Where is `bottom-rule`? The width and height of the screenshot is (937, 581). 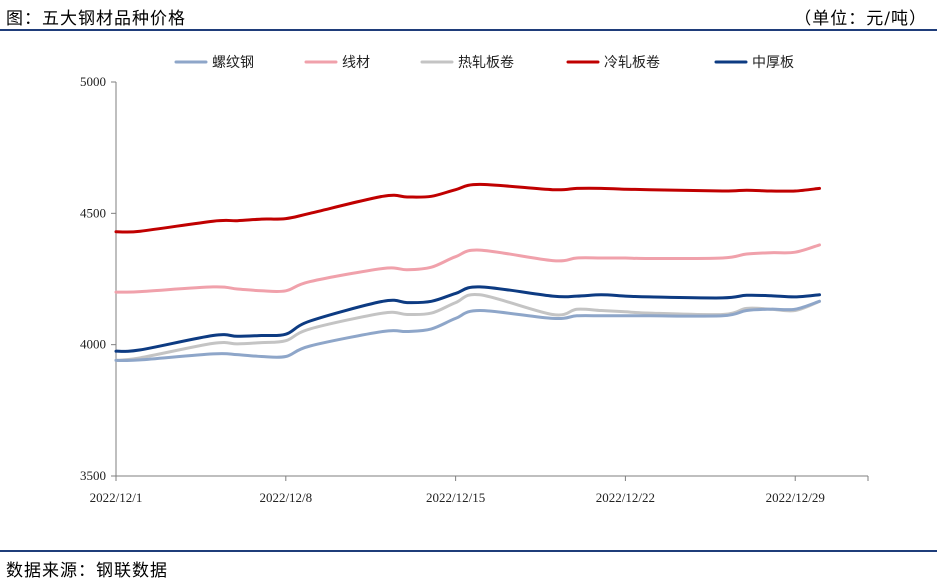 bottom-rule is located at coordinates (468, 551).